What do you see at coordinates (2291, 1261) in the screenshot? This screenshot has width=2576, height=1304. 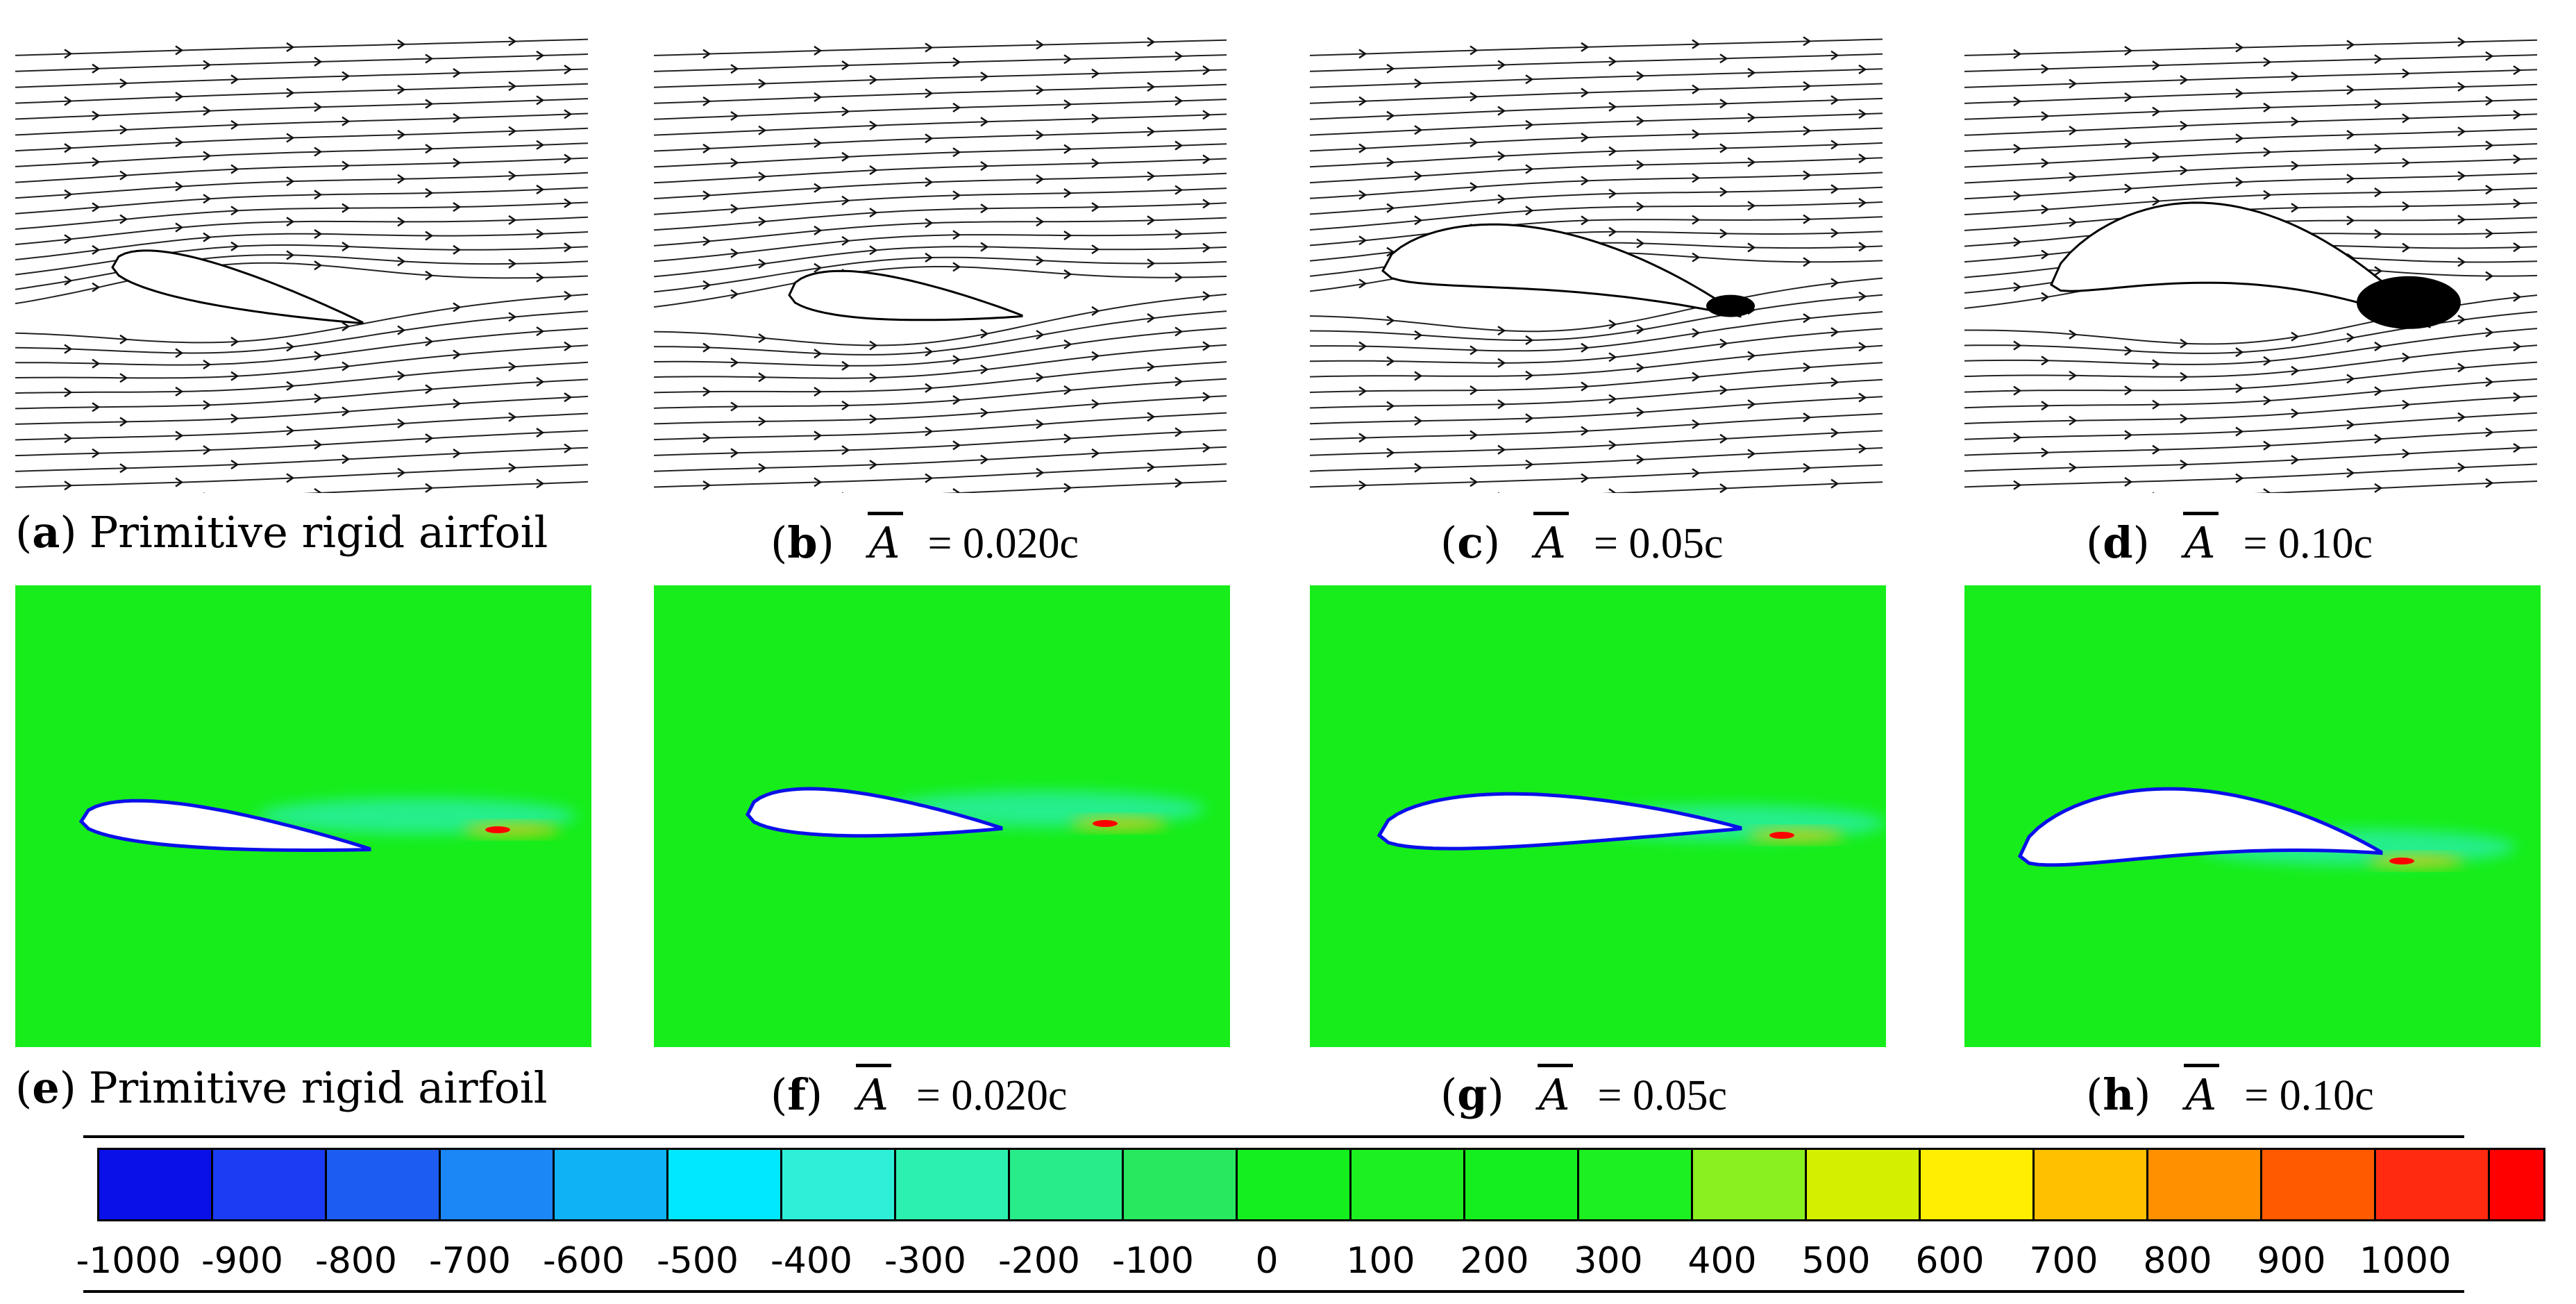 I see `colorbar-tick-label: 900` at bounding box center [2291, 1261].